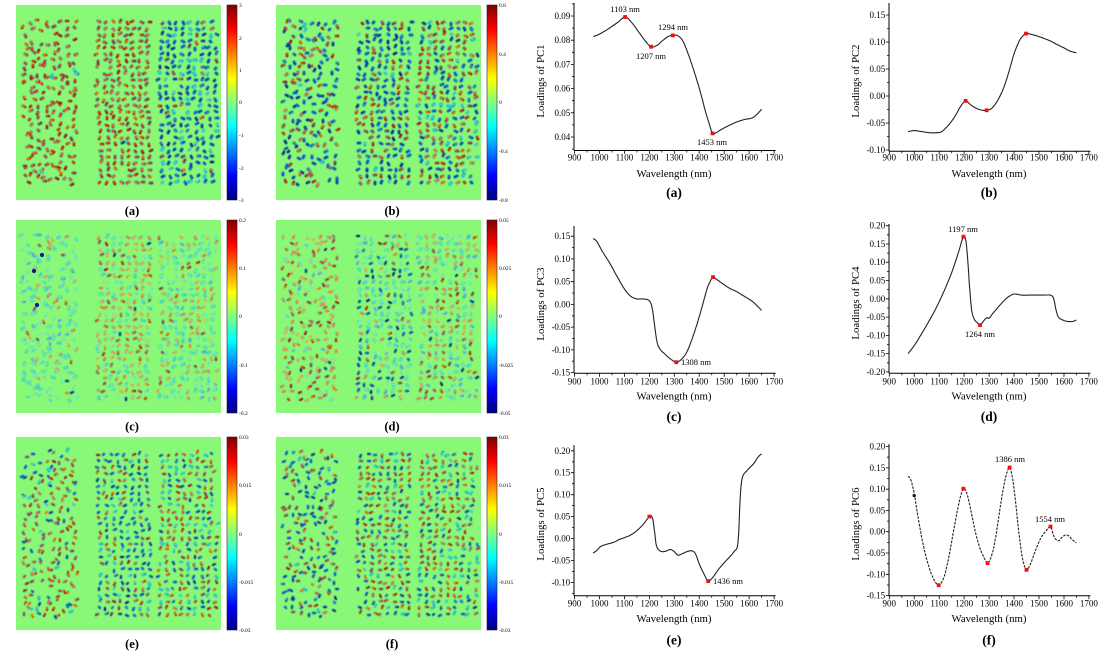  What do you see at coordinates (562, 137) in the screenshot?
I see `svg-text: 0.04` at bounding box center [562, 137].